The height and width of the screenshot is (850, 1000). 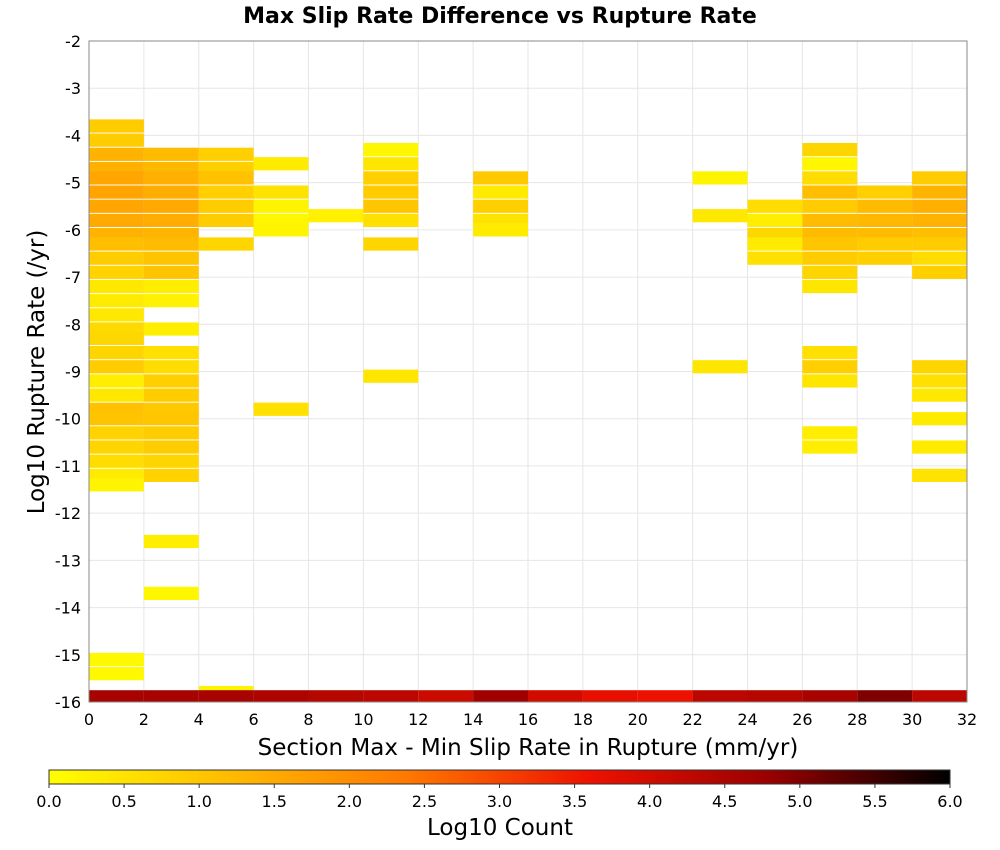 I want to click on y-tick-label: -5, so click(x=73, y=183).